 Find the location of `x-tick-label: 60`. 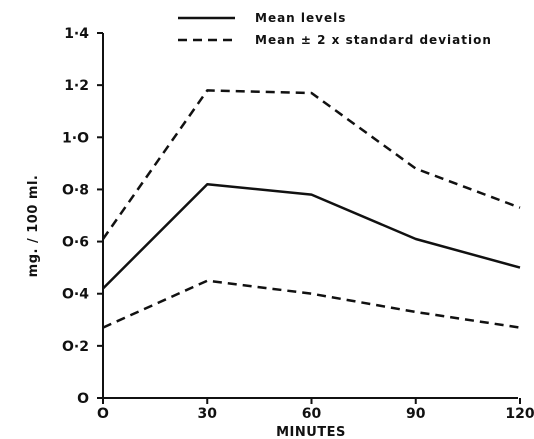

x-tick-label: 60 is located at coordinates (312, 414).